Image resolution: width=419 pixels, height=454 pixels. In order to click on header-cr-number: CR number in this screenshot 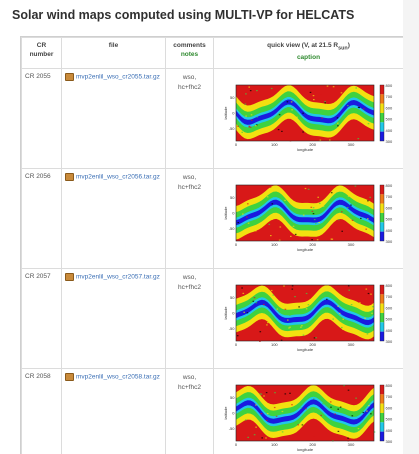, I will do `click(41, 53)`.